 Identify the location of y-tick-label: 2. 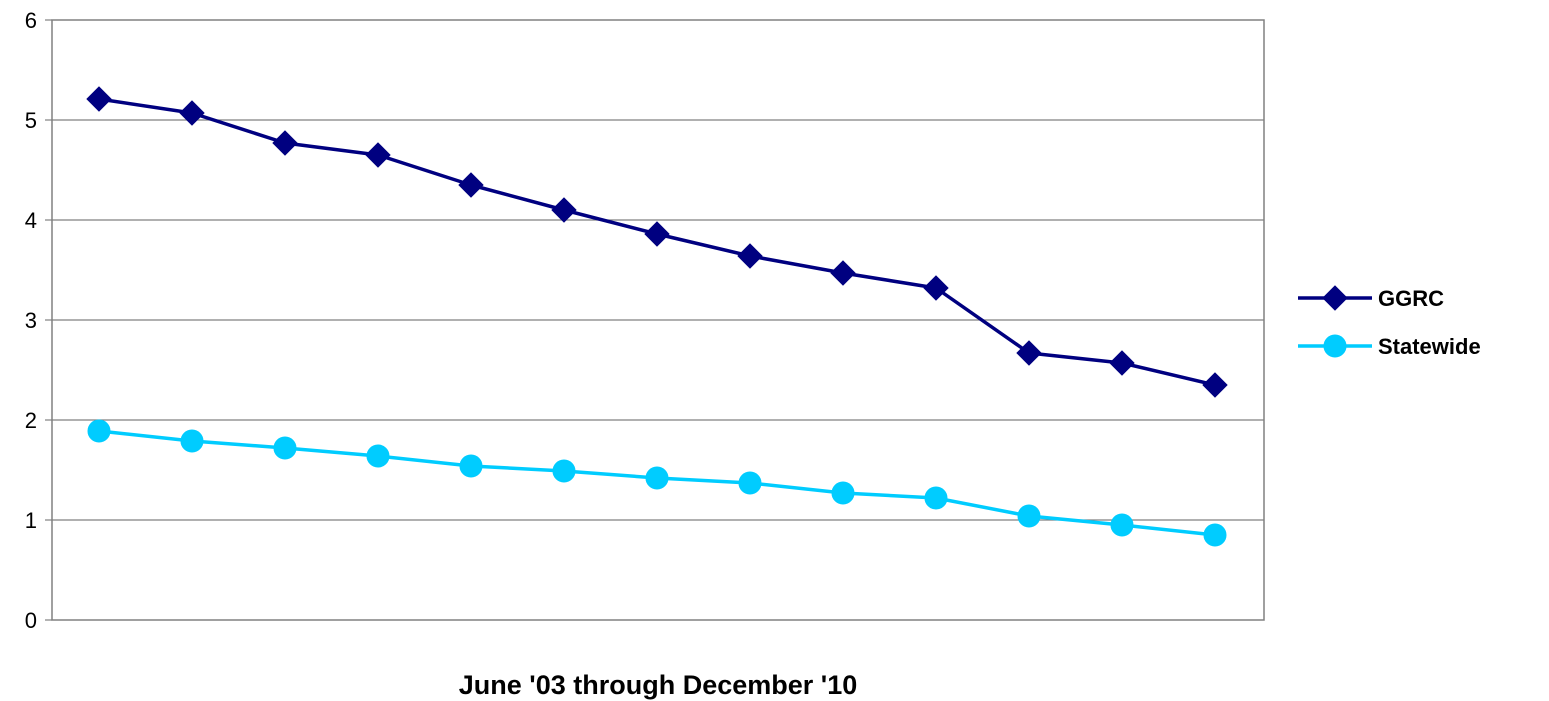
(31, 420).